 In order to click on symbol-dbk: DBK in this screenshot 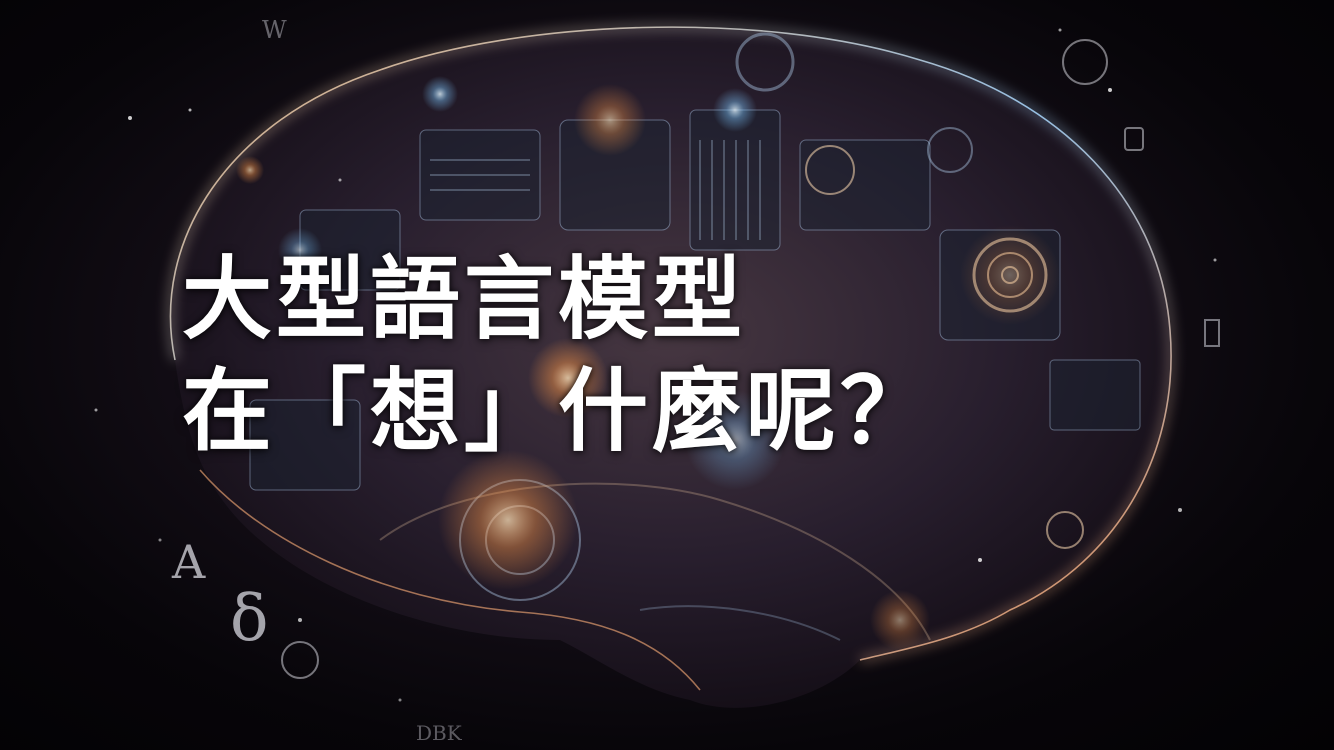, I will do `click(439, 733)`.